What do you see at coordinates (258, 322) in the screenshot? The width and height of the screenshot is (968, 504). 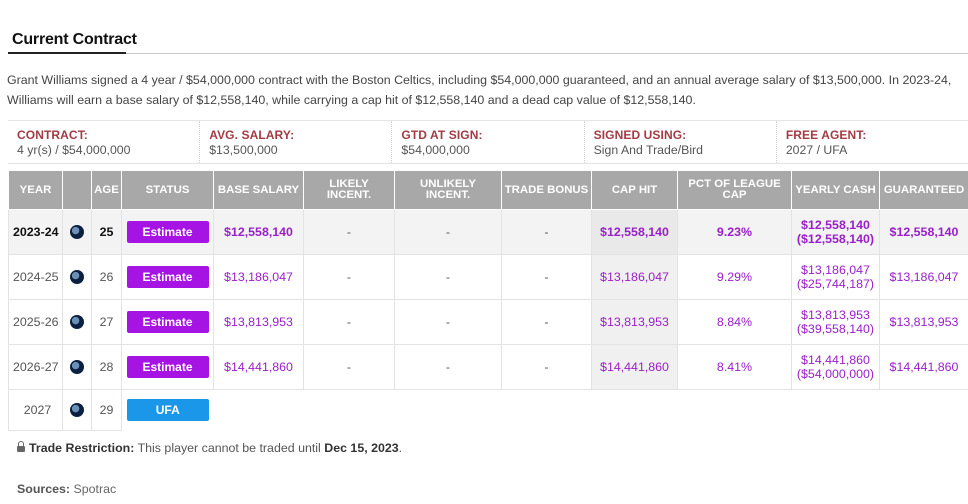 I see `cell-base-salary: $13,813,953` at bounding box center [258, 322].